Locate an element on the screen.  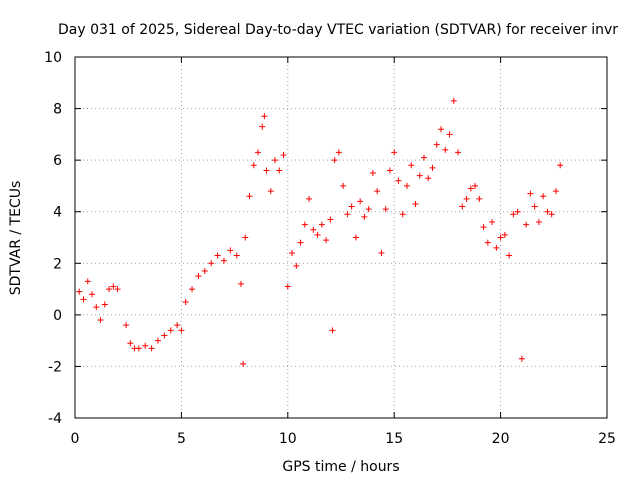
x-tick-label: 10 is located at coordinates (288, 439).